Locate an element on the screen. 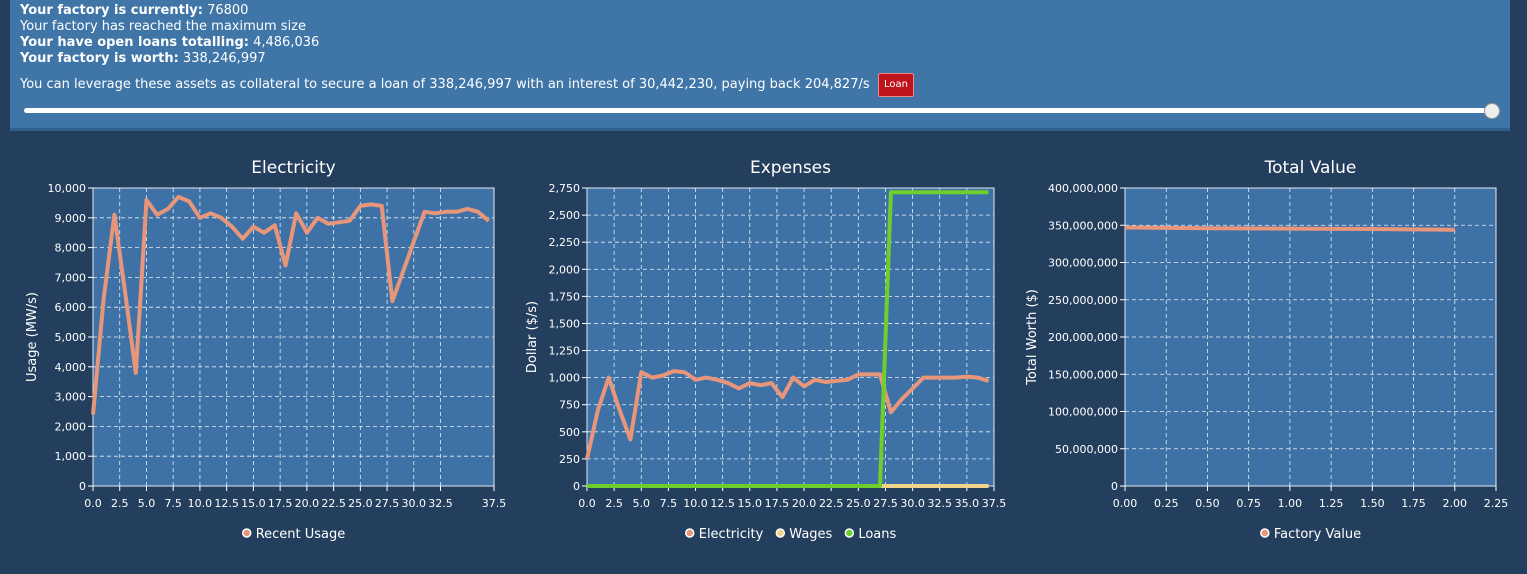  legend-label: Loans is located at coordinates (877, 534).